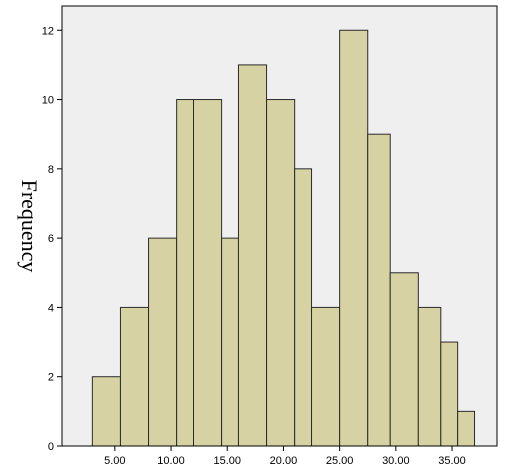  What do you see at coordinates (114, 461) in the screenshot?
I see `x-tick-label: 5.00` at bounding box center [114, 461].